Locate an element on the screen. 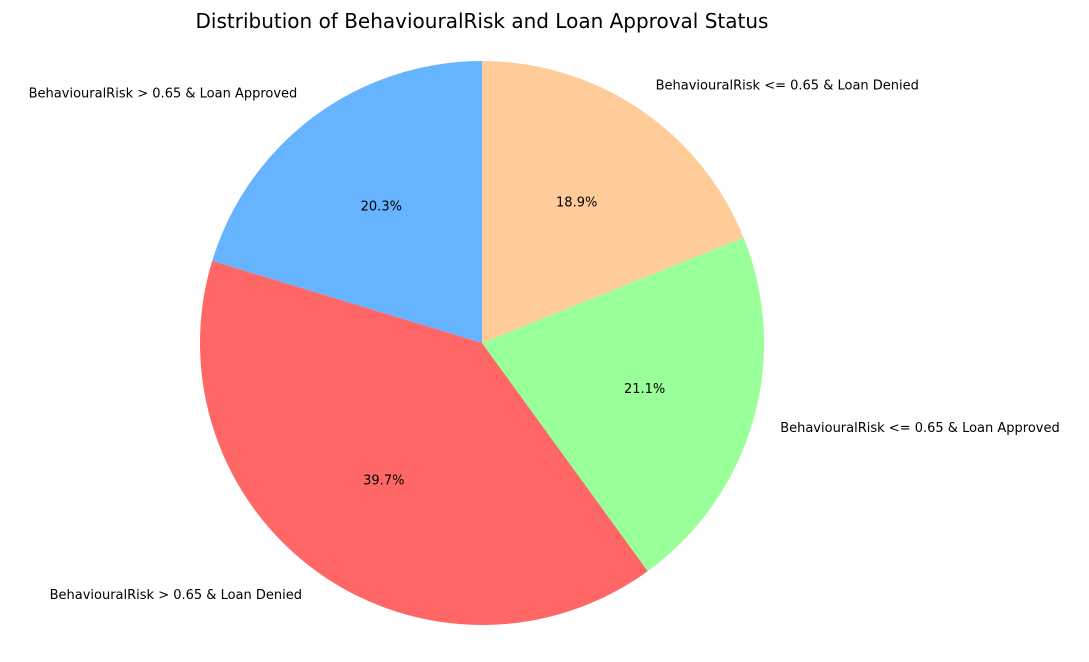  slice-label-2: BehaviouralRisk > 0.65 & Loan Denied is located at coordinates (176, 595).